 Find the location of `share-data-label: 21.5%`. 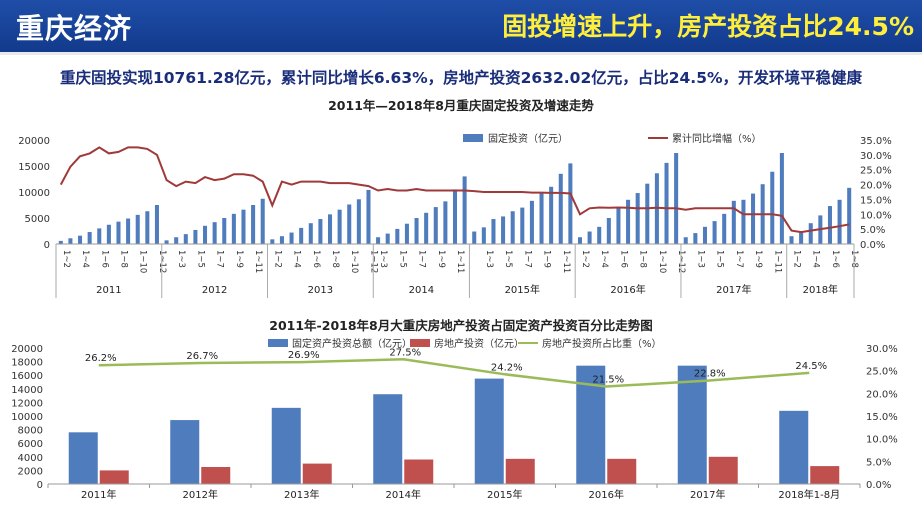

share-data-label: 21.5% is located at coordinates (608, 380).